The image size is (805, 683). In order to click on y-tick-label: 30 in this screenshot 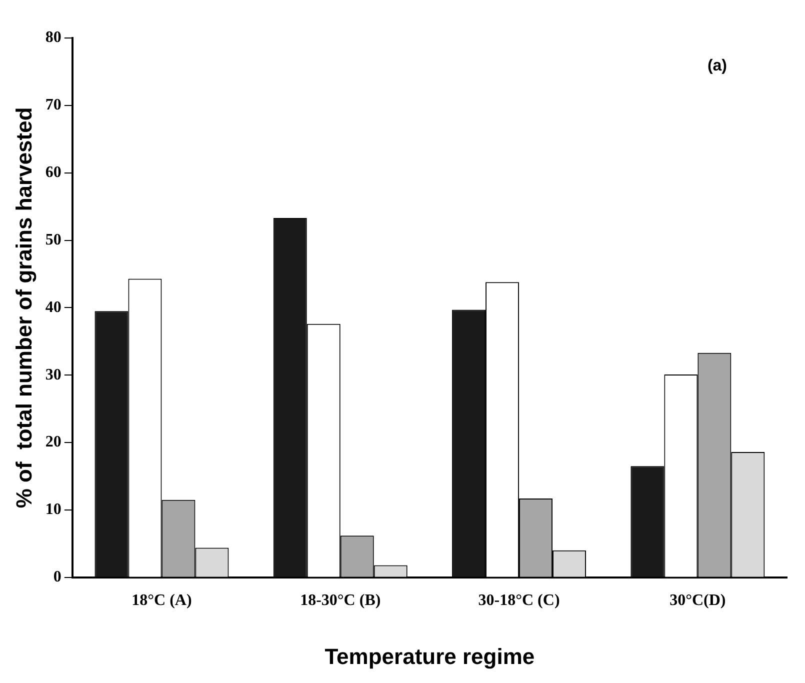, I will do `click(53, 375)`.